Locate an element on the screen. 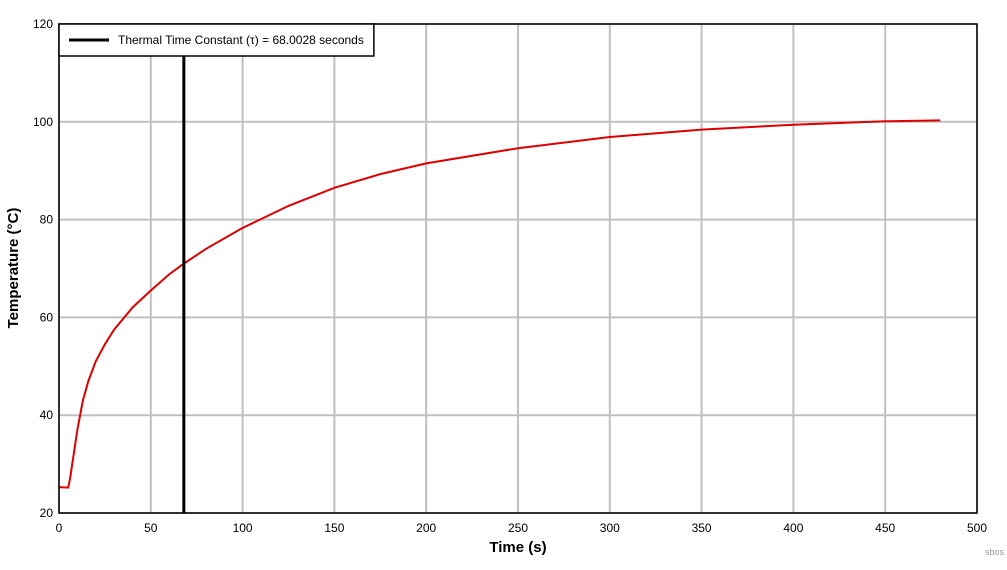 The height and width of the screenshot is (570, 1007). x-tick-label: 250 is located at coordinates (518, 528).